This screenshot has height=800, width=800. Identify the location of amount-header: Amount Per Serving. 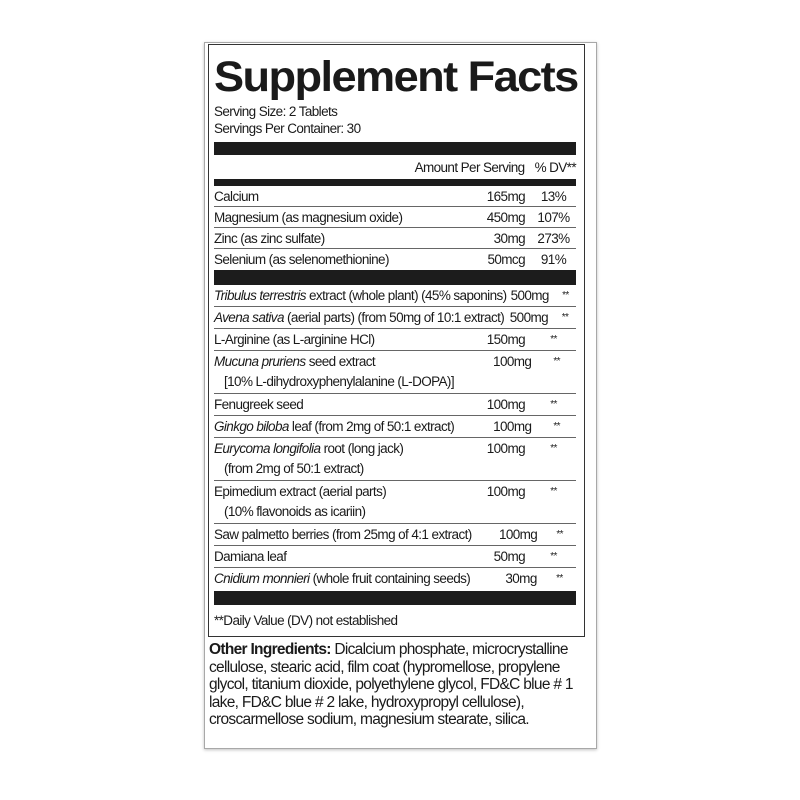
(470, 167).